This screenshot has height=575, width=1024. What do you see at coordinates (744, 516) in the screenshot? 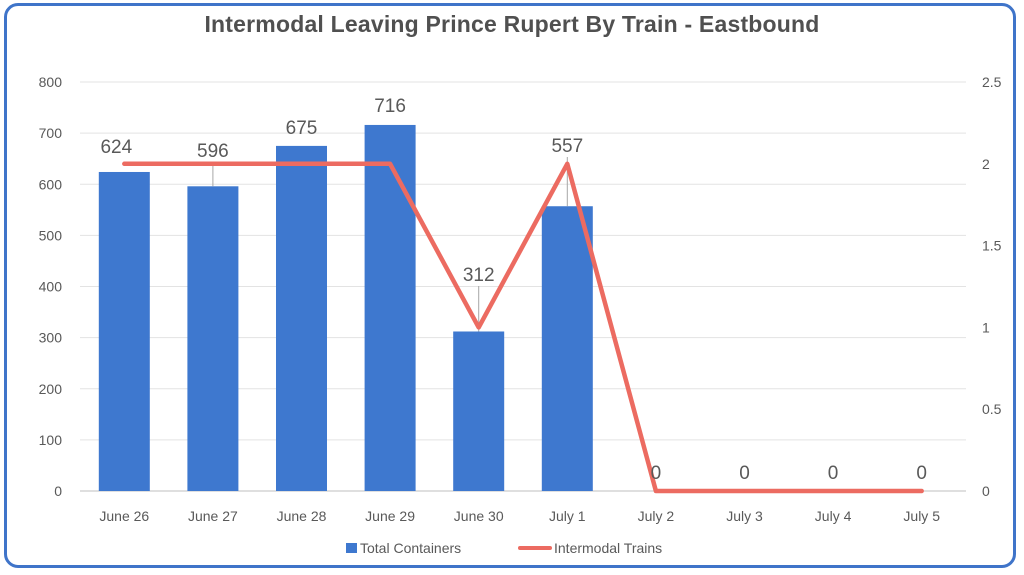
I see `x-tick-label: July 3` at bounding box center [744, 516].